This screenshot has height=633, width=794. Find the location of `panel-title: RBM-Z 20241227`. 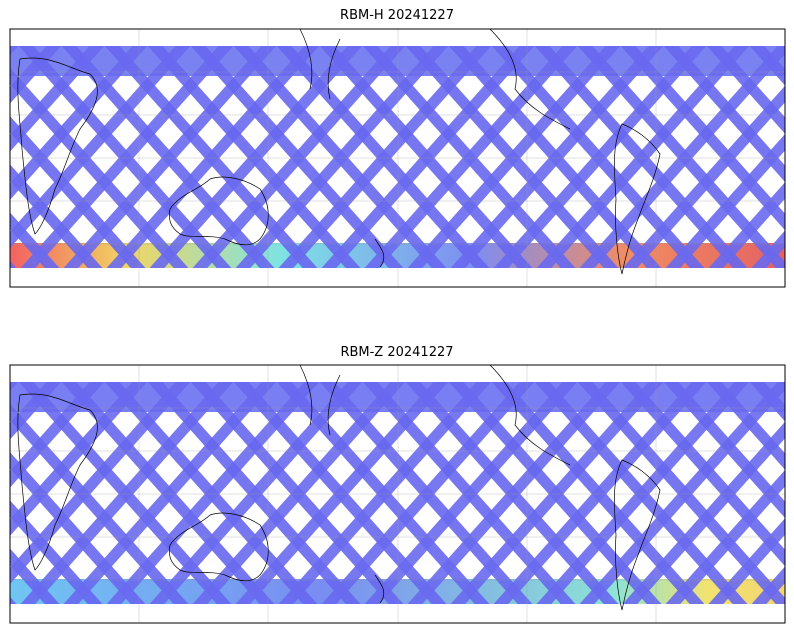

panel-title: RBM-Z 20241227 is located at coordinates (396, 352).